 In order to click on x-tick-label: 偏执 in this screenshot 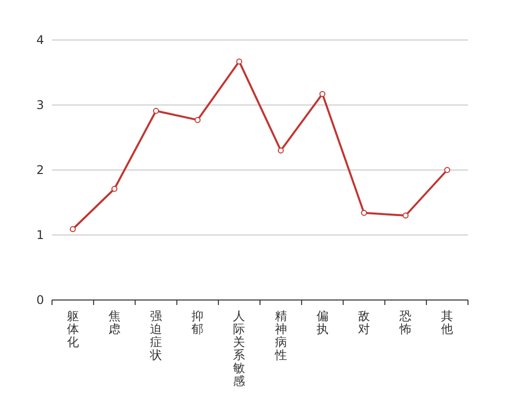, I will do `click(322, 322)`.